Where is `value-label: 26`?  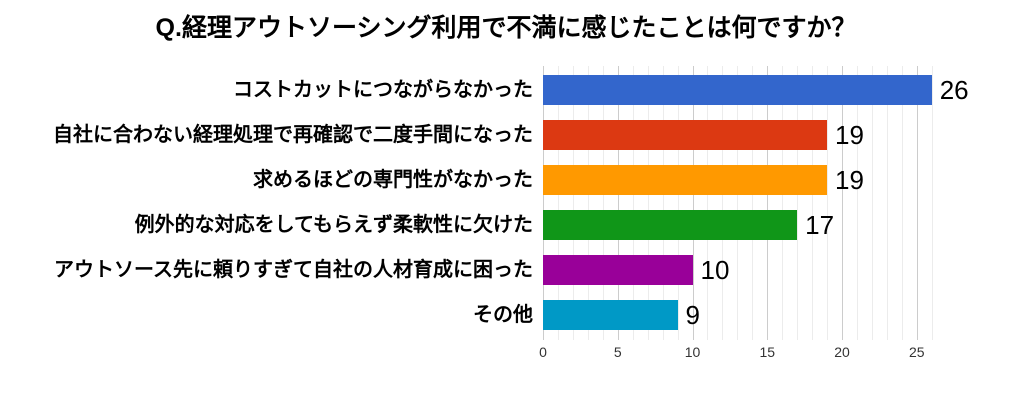 value-label: 26 is located at coordinates (954, 90).